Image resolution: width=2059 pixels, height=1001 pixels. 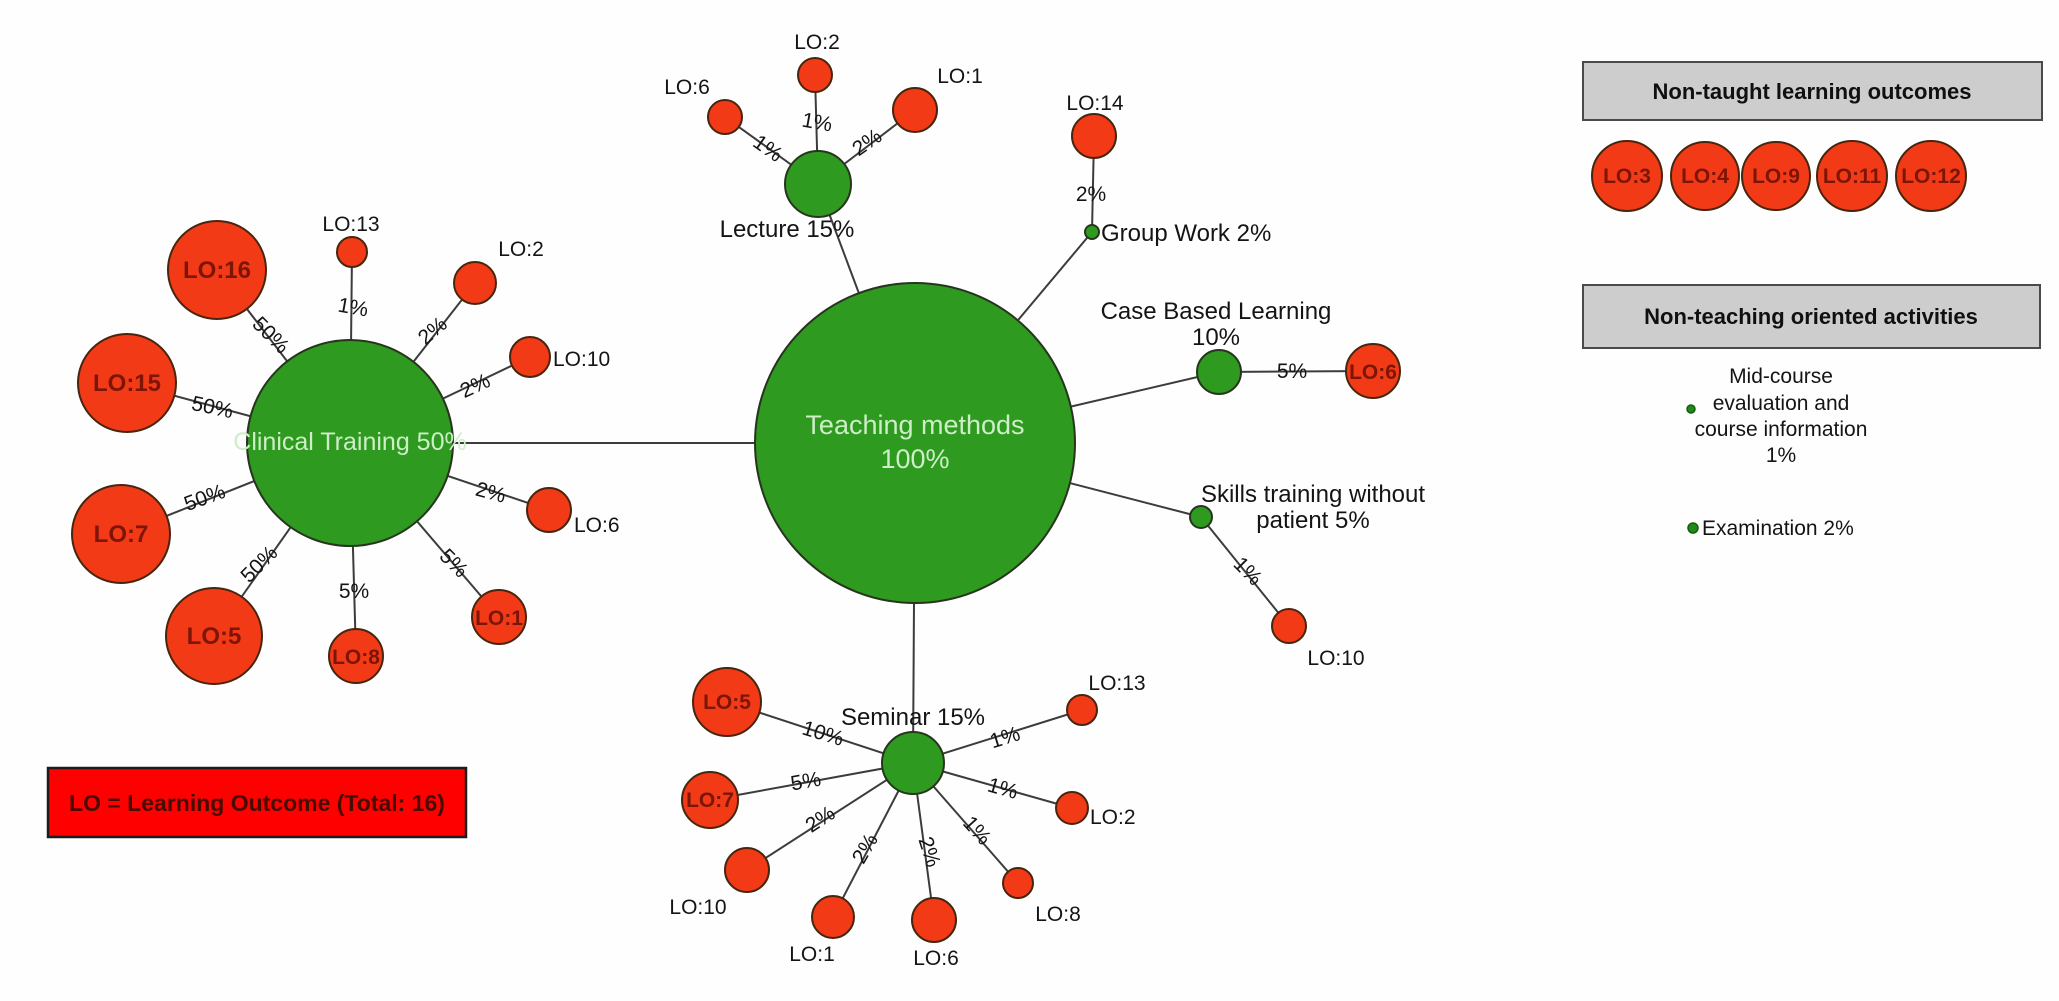 I want to click on group-work-label: Group Work 2%, so click(x=1186, y=233).